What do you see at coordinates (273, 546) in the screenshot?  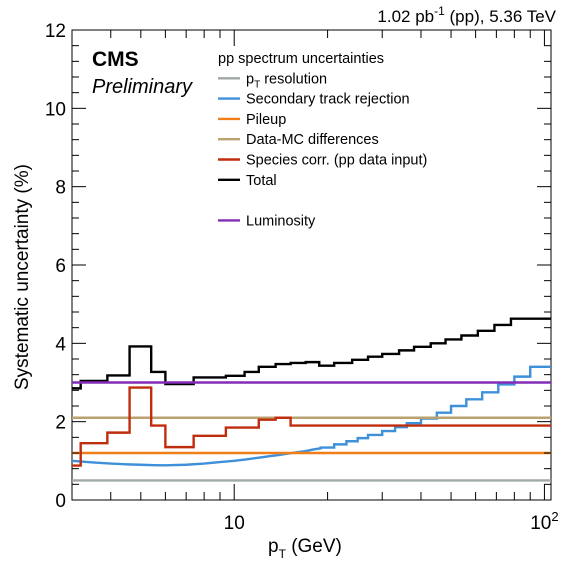 I see `x-axis-title-base: p` at bounding box center [273, 546].